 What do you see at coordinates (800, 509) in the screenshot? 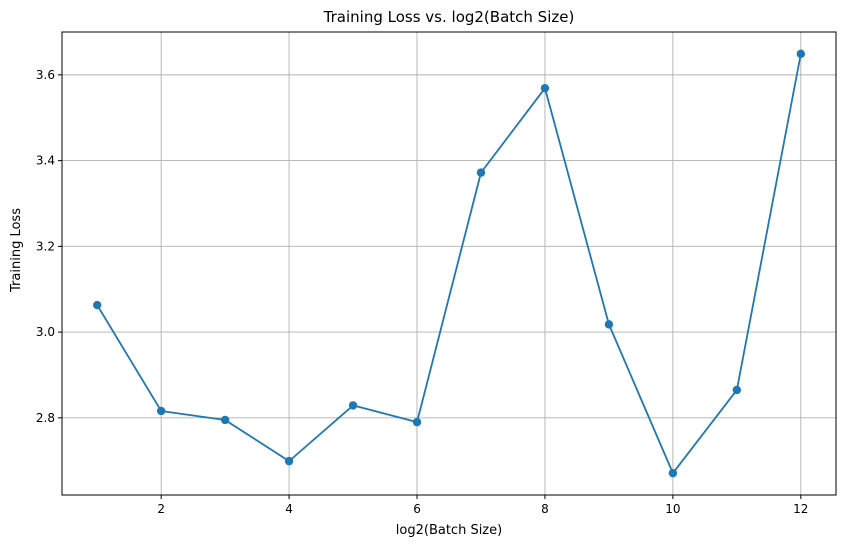
I see `x-tick-label: 12` at bounding box center [800, 509].